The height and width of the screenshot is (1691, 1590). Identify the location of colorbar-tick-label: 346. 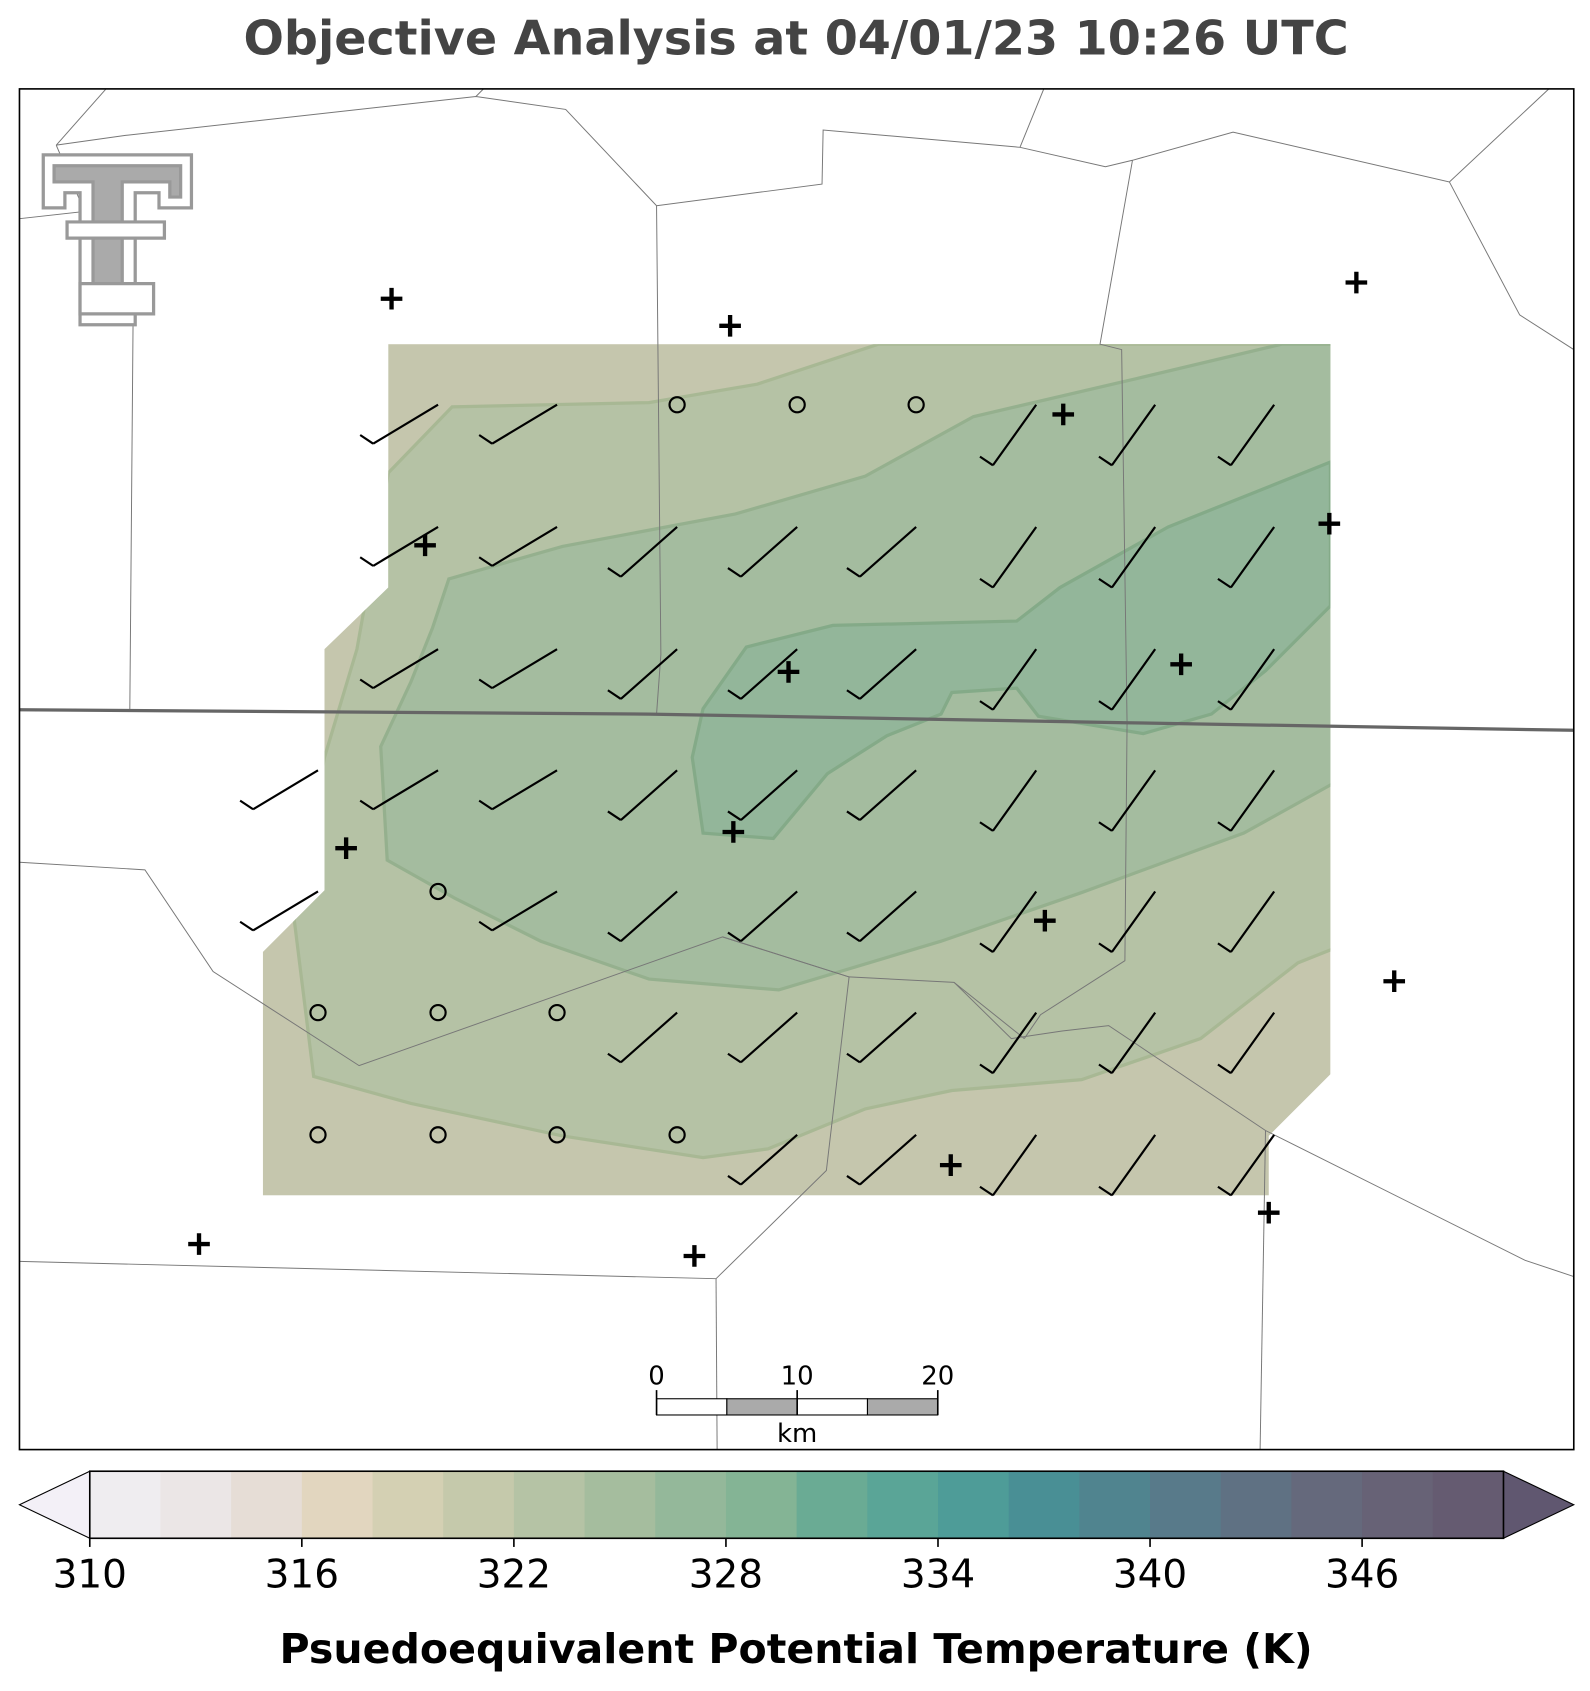
(1362, 1575).